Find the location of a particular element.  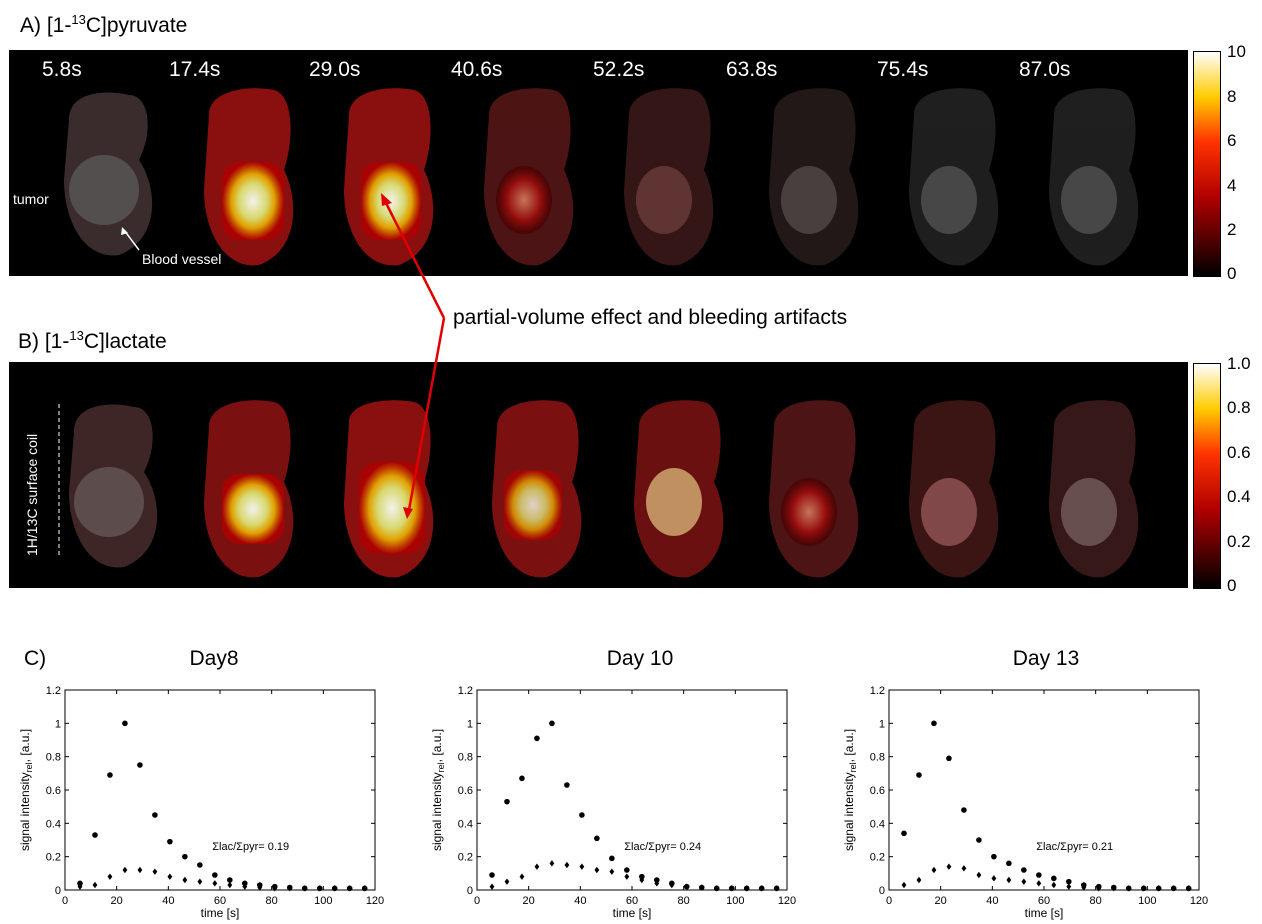

coil-label: 1H/13C surface coil is located at coordinates (32, 494).